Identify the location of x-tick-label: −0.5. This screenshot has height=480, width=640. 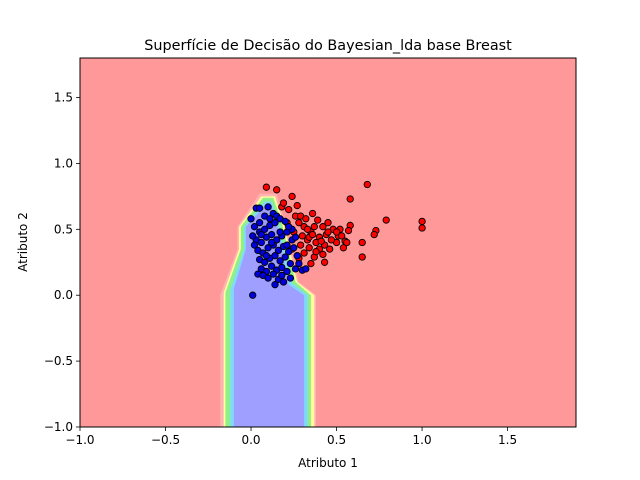
(165, 440).